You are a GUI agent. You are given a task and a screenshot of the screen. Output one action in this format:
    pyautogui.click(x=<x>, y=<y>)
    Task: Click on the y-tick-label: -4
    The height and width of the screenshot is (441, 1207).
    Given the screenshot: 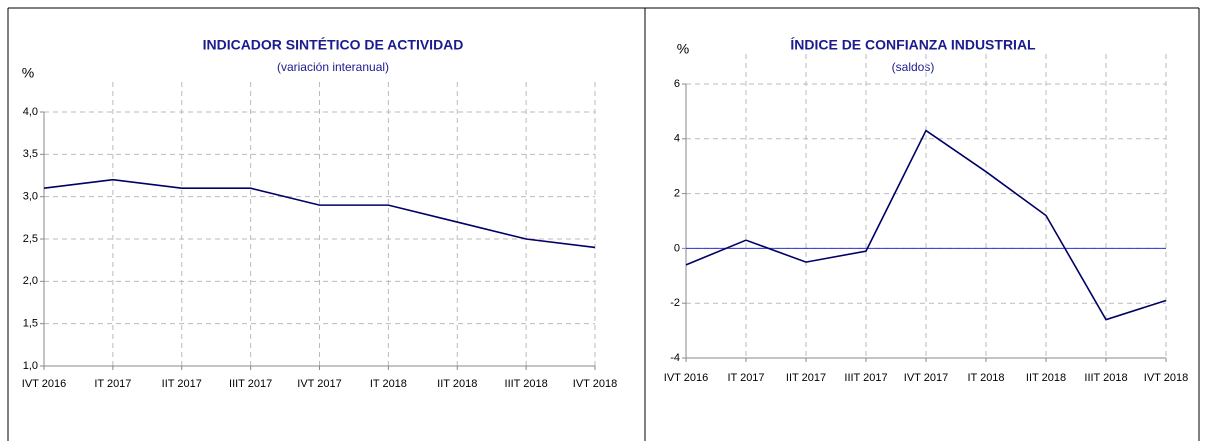 What is the action you would take?
    pyautogui.click(x=675, y=358)
    